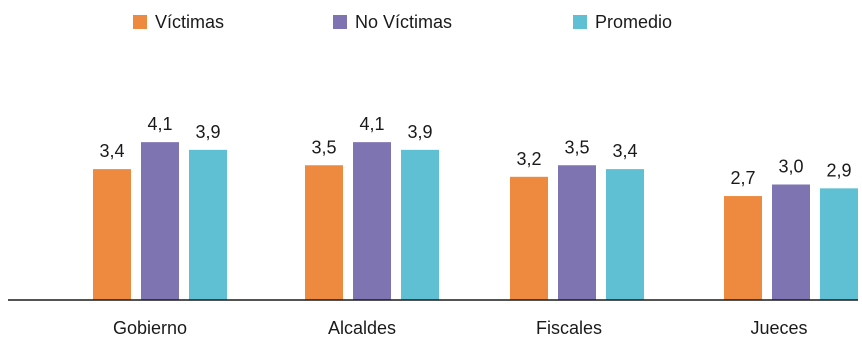  What do you see at coordinates (207, 132) in the screenshot?
I see `value-label-gobierno-series-3: 3,9` at bounding box center [207, 132].